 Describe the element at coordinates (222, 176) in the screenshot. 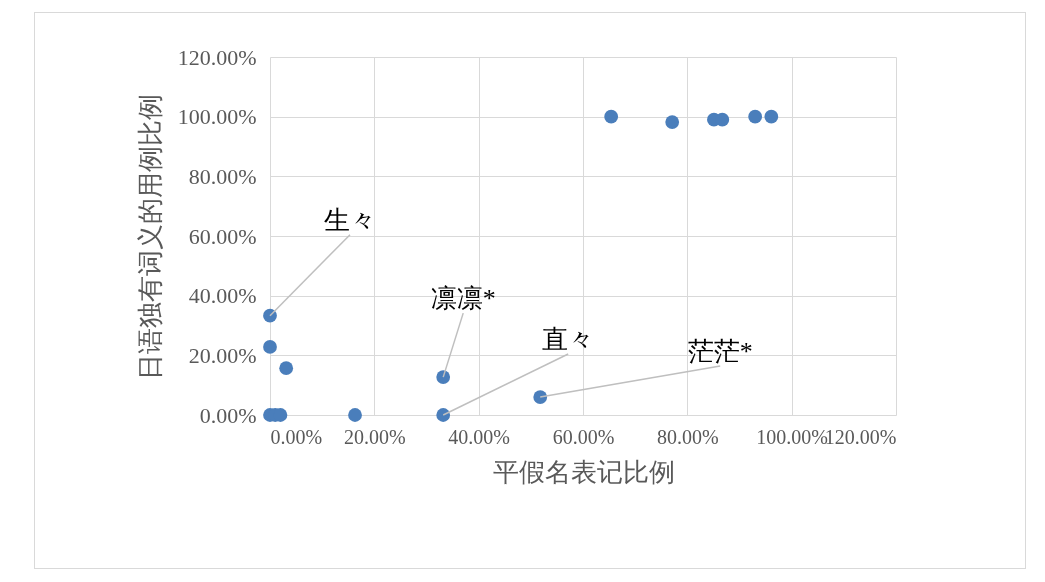

I see `y-tick-label: 80.00%` at that location.